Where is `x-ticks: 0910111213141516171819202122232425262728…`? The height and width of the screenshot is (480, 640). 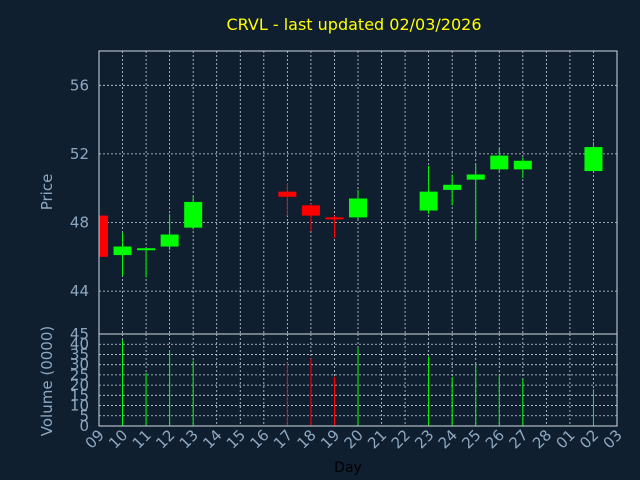 x-ticks: 0910111213141516171819202122232425262728… is located at coordinates (354, 439).